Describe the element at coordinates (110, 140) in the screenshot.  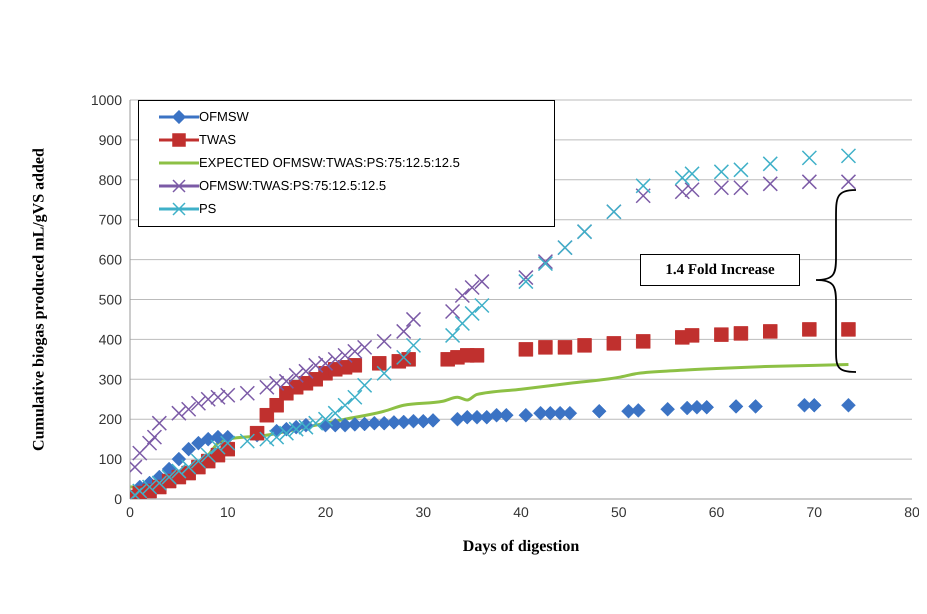
I see `y-tick-label: 900` at that location.